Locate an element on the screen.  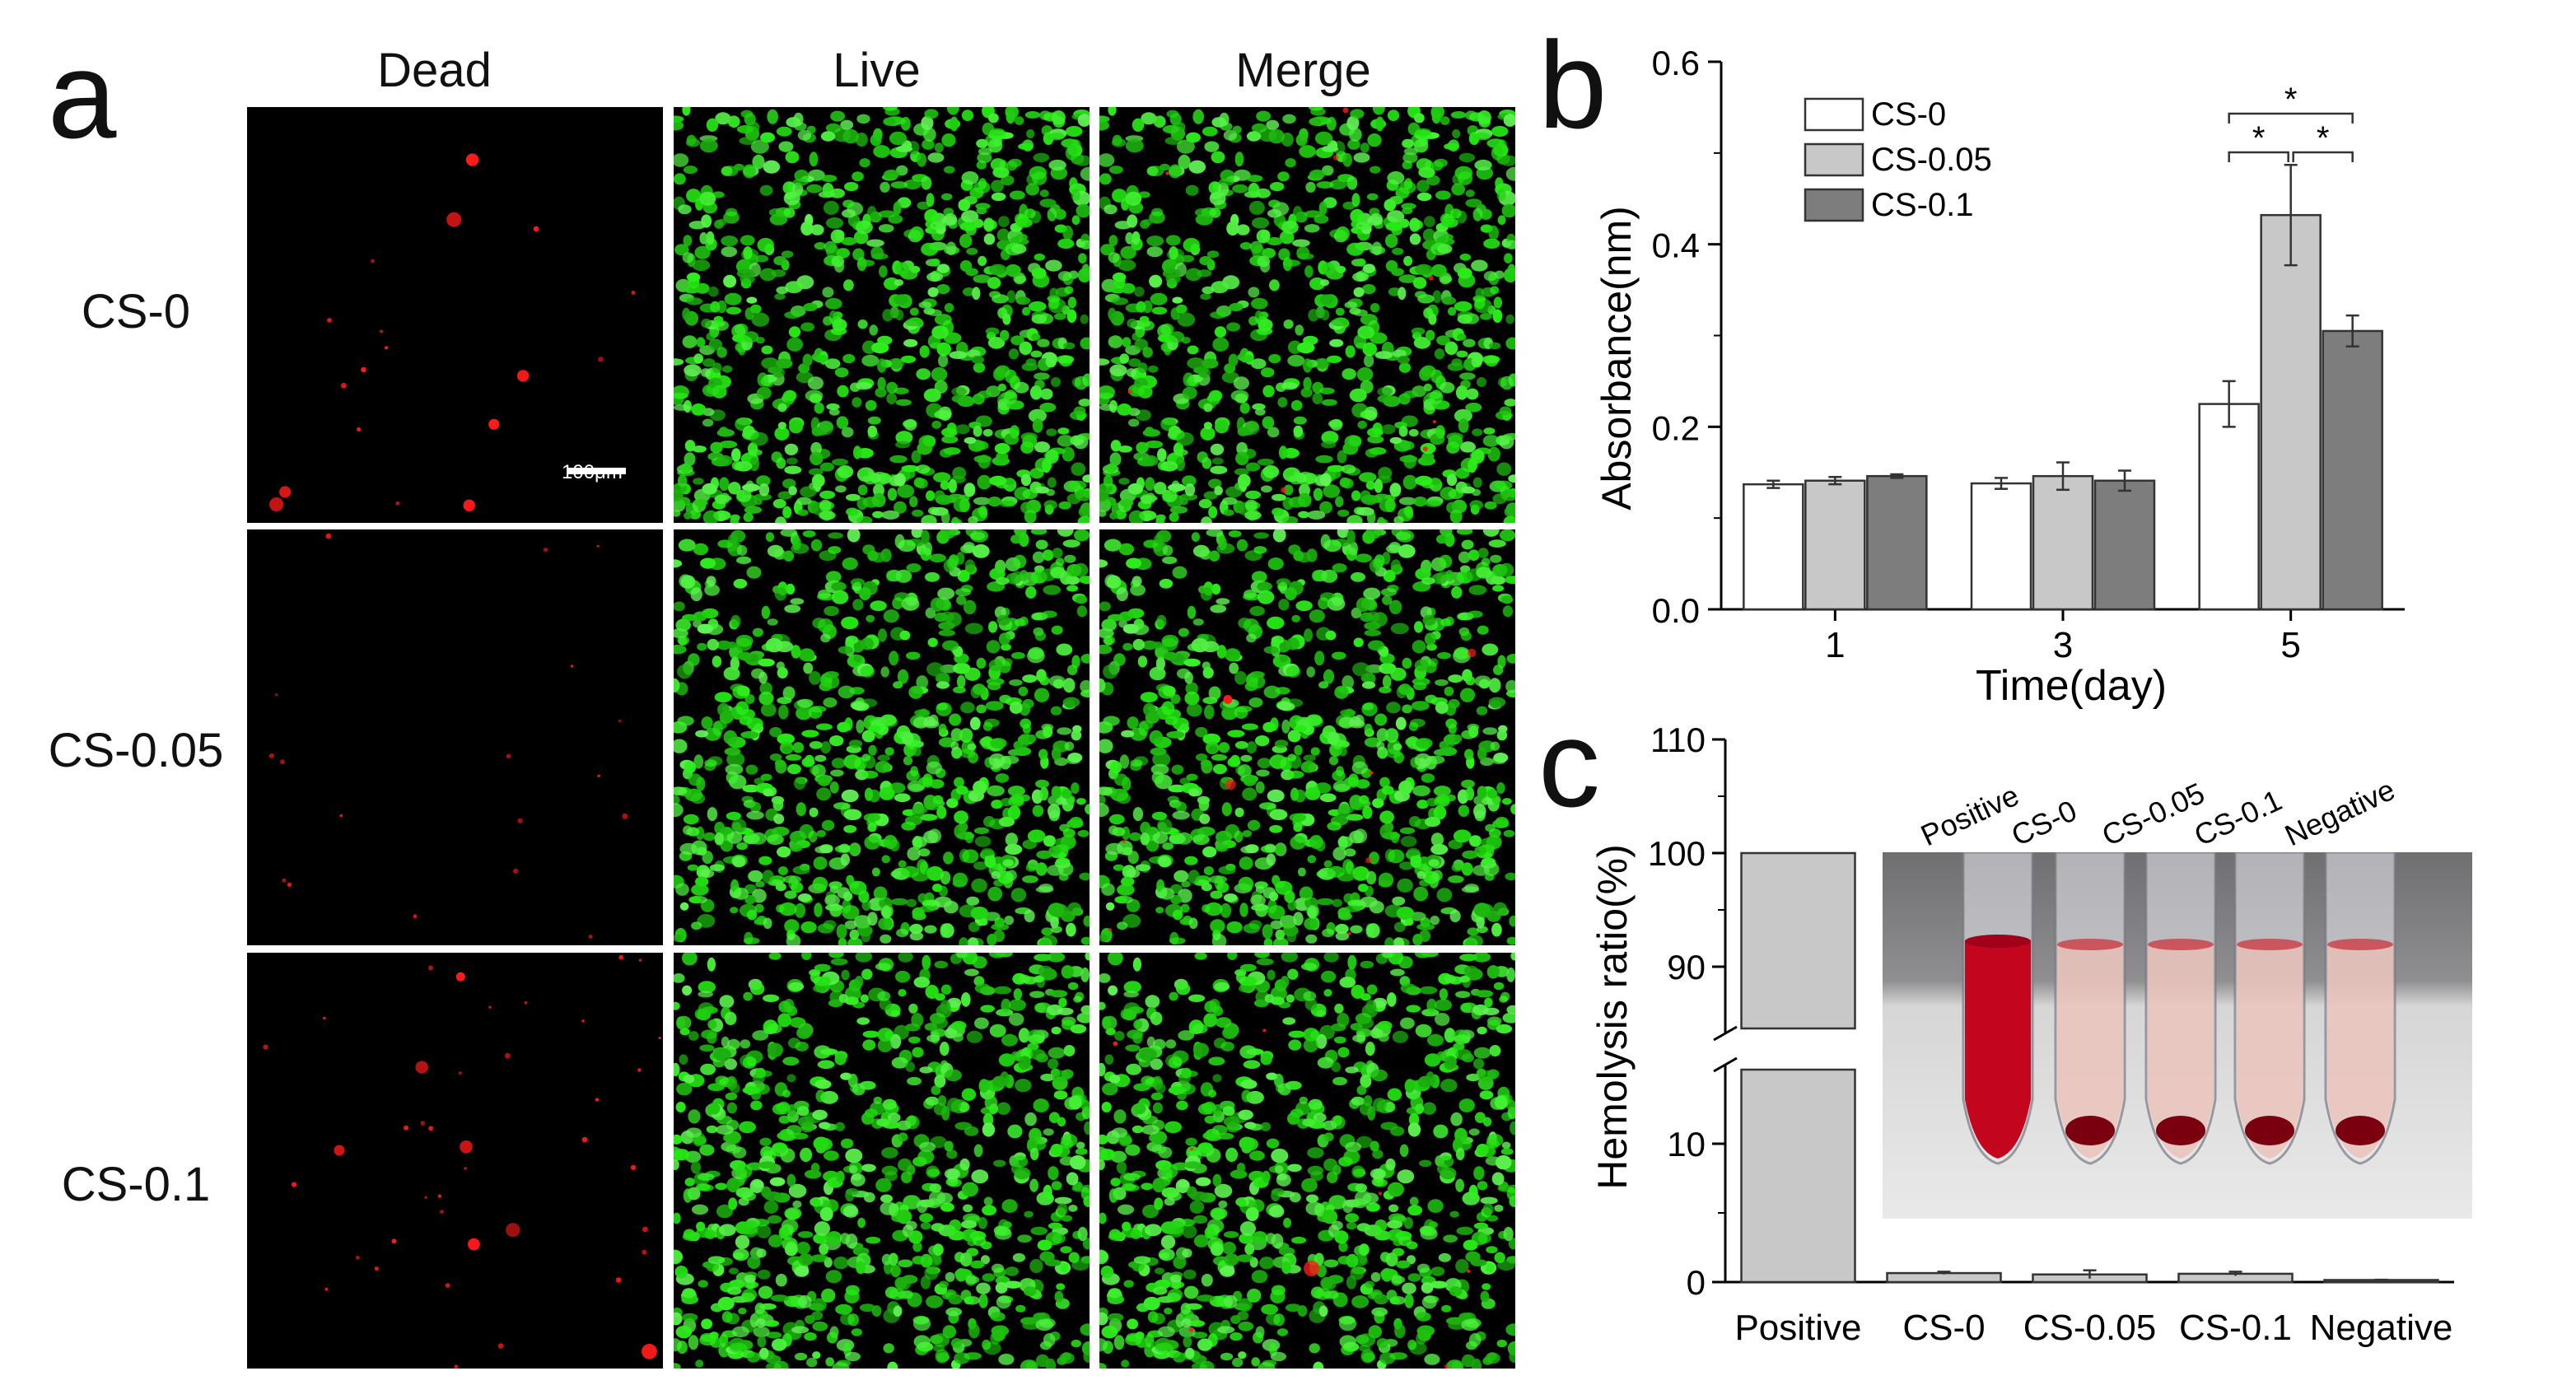
b-y-axis-label: Absorbance(nm) is located at coordinates (1617, 358).